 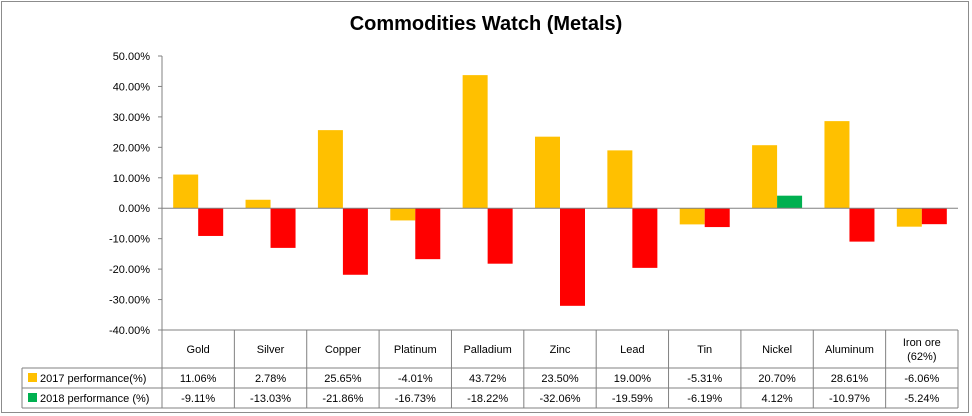 What do you see at coordinates (343, 350) in the screenshot?
I see `category-label: Copper` at bounding box center [343, 350].